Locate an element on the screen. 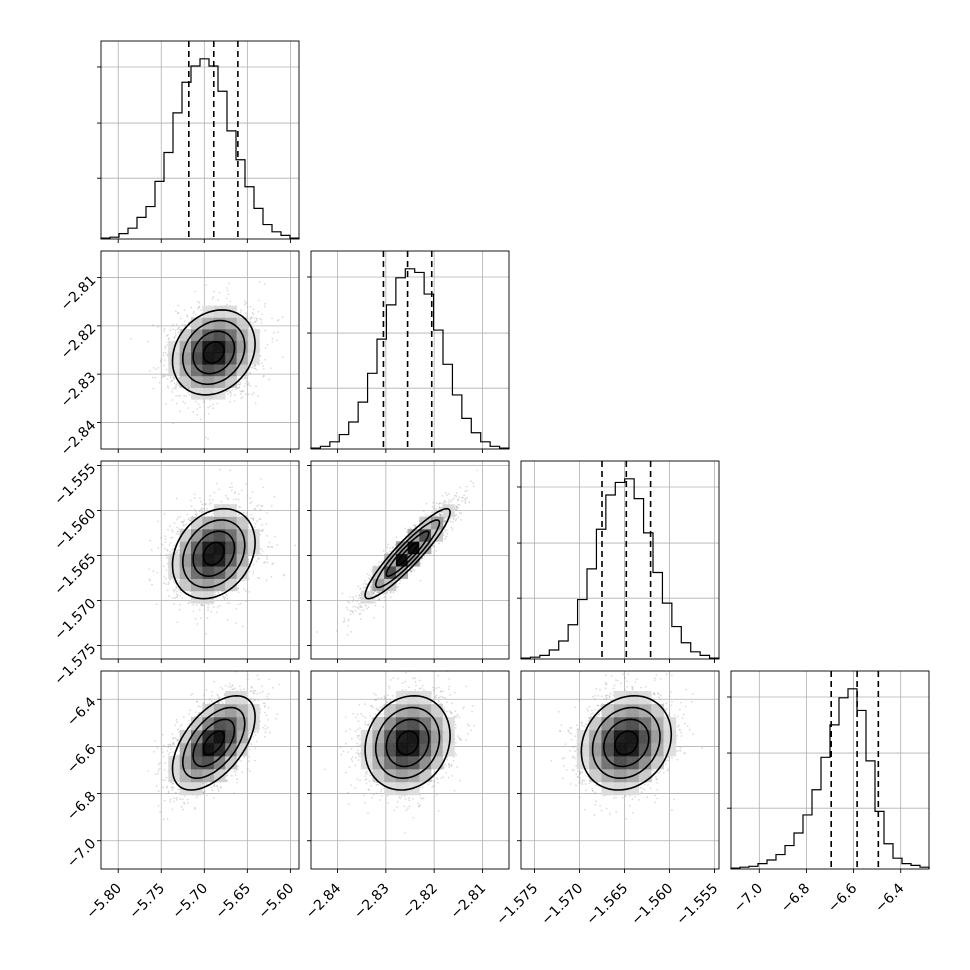 The image size is (970, 970). y-tick-label-2-3: −1.560 is located at coordinates (75, 530).